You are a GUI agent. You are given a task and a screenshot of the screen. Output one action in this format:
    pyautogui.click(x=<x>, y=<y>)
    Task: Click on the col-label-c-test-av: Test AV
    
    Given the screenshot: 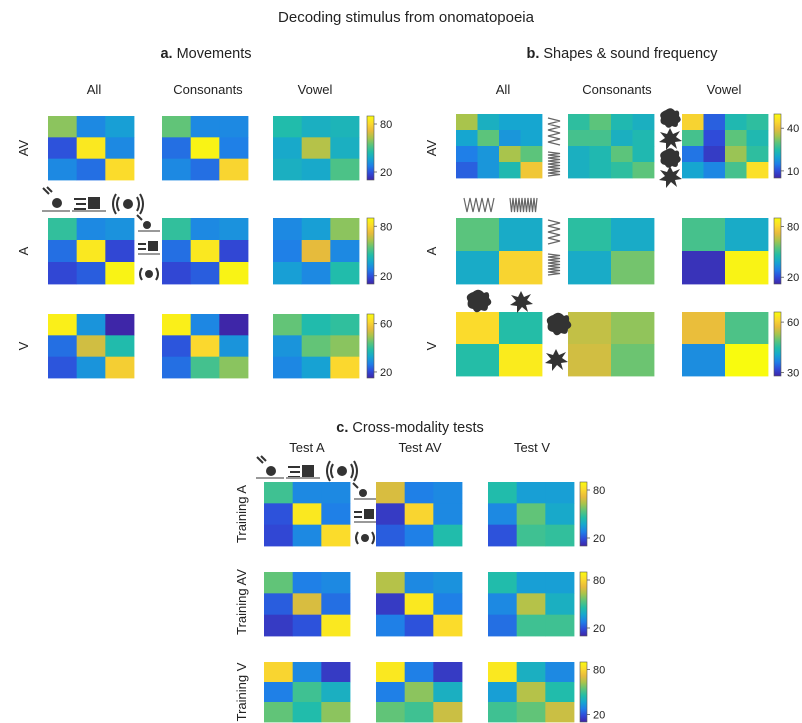 What is the action you would take?
    pyautogui.click(x=419, y=447)
    